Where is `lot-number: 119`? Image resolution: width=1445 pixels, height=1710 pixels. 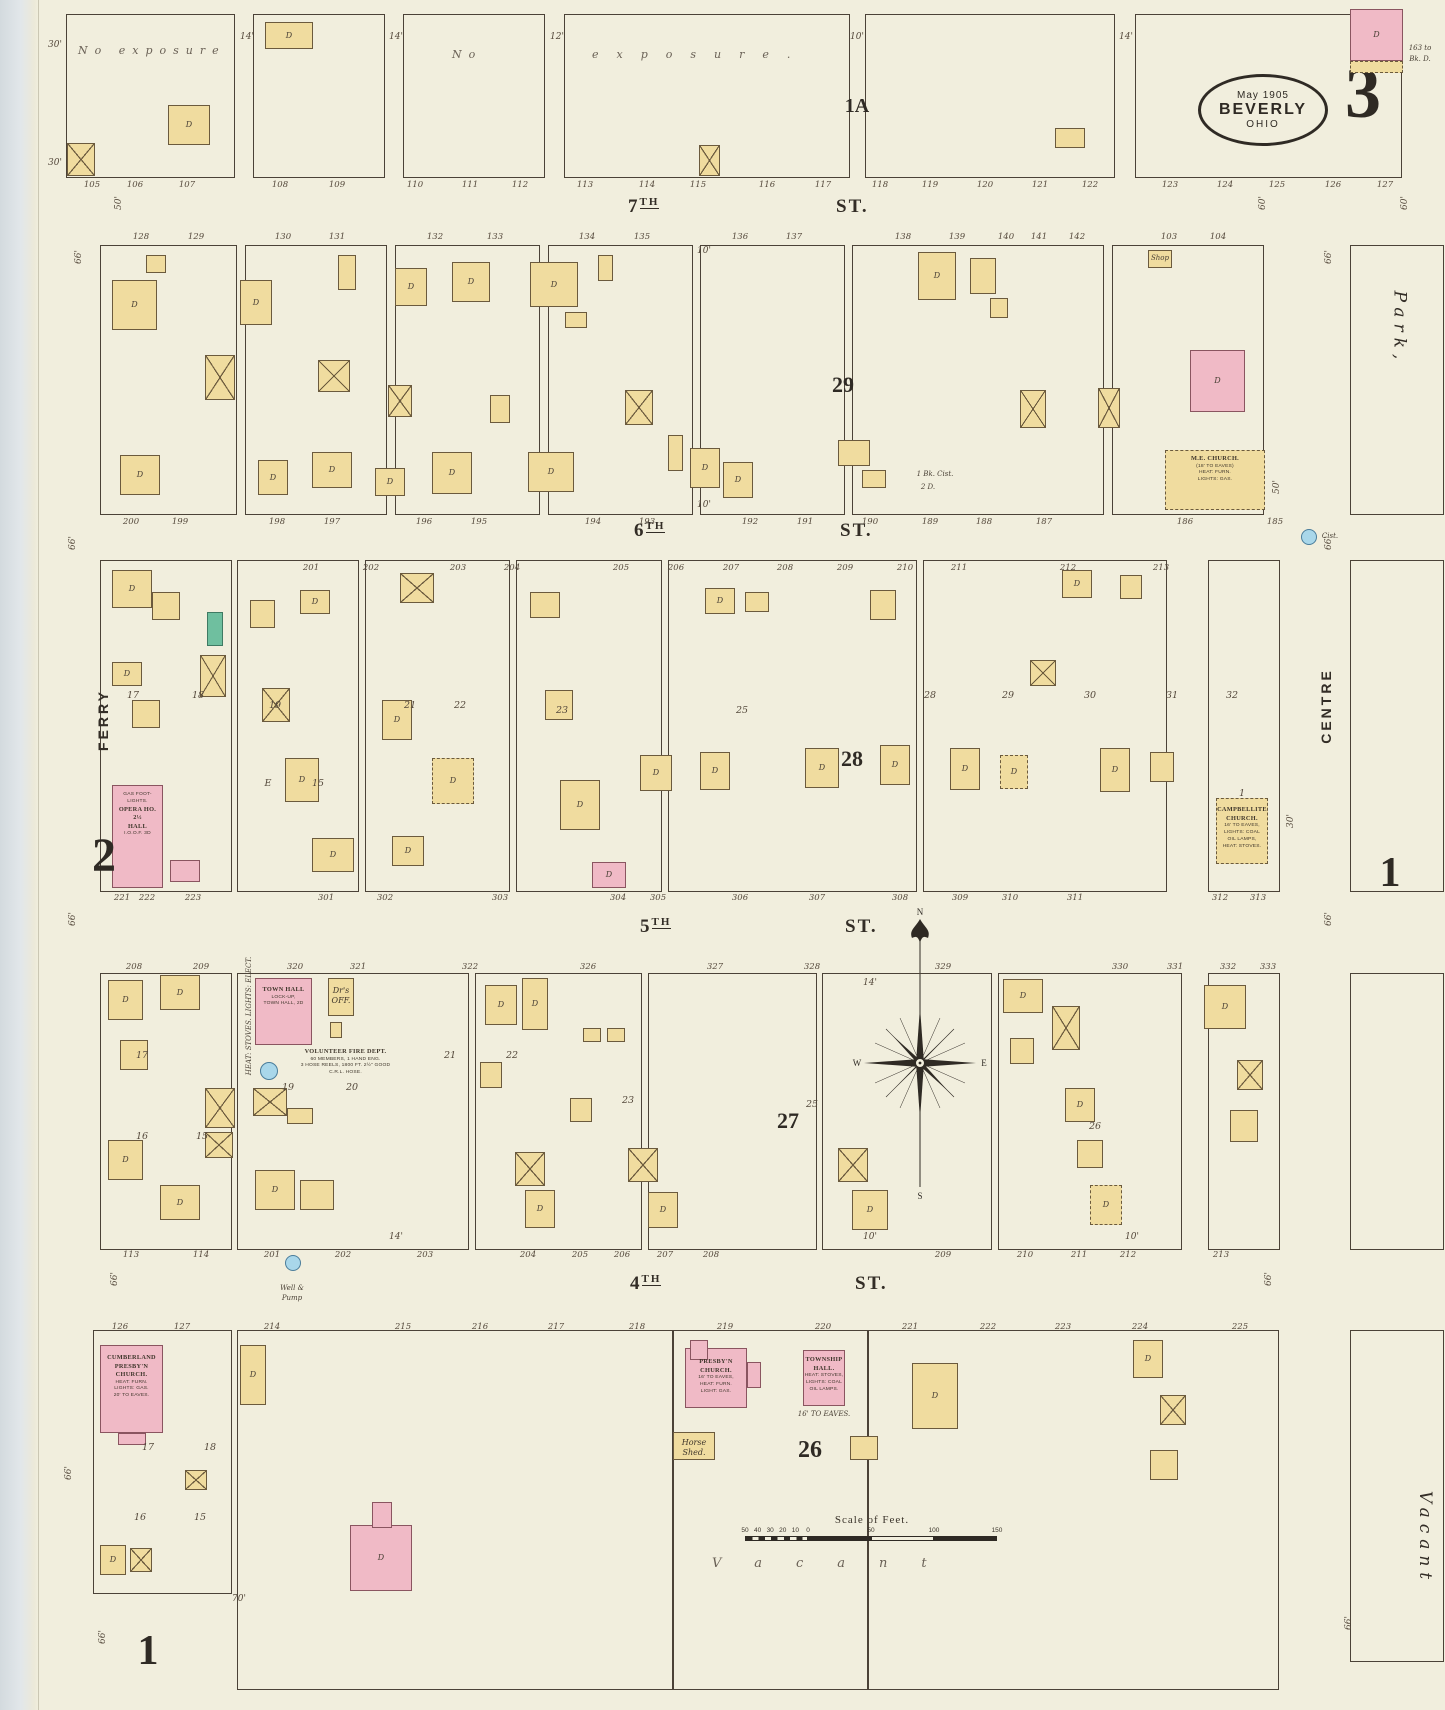 lot-number: 119 is located at coordinates (930, 185).